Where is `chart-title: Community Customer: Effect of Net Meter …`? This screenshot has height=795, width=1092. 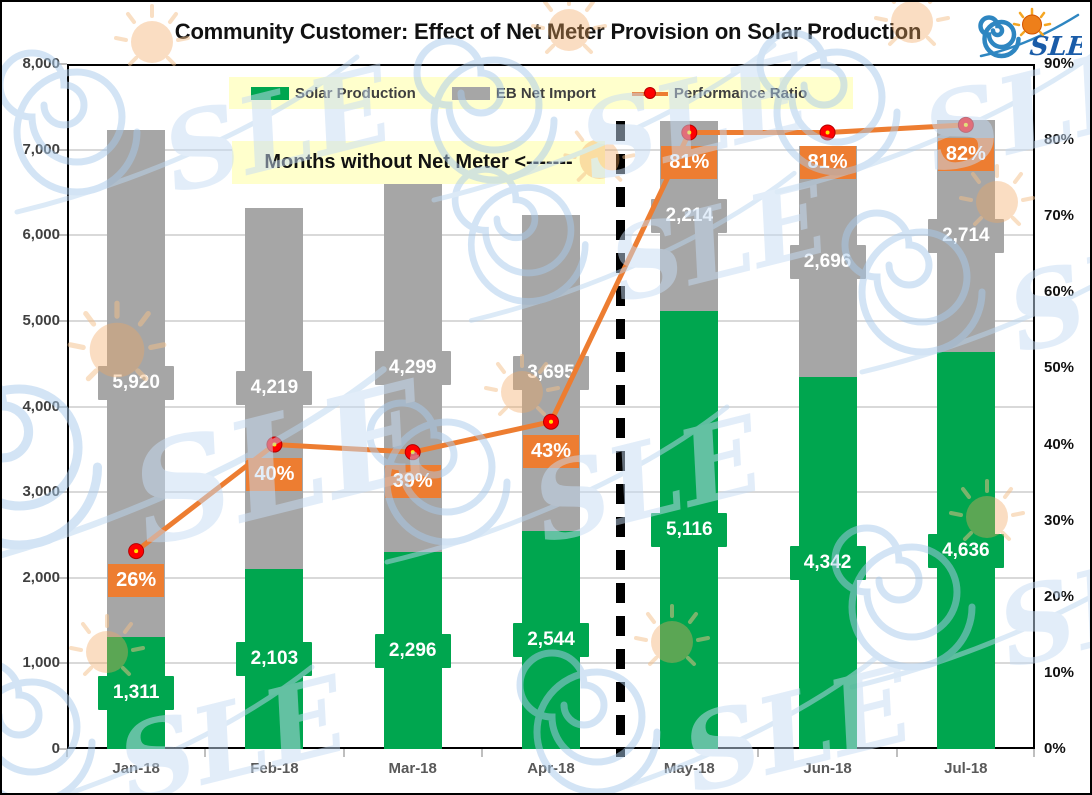 chart-title: Community Customer: Effect of Net Meter … is located at coordinates (548, 31).